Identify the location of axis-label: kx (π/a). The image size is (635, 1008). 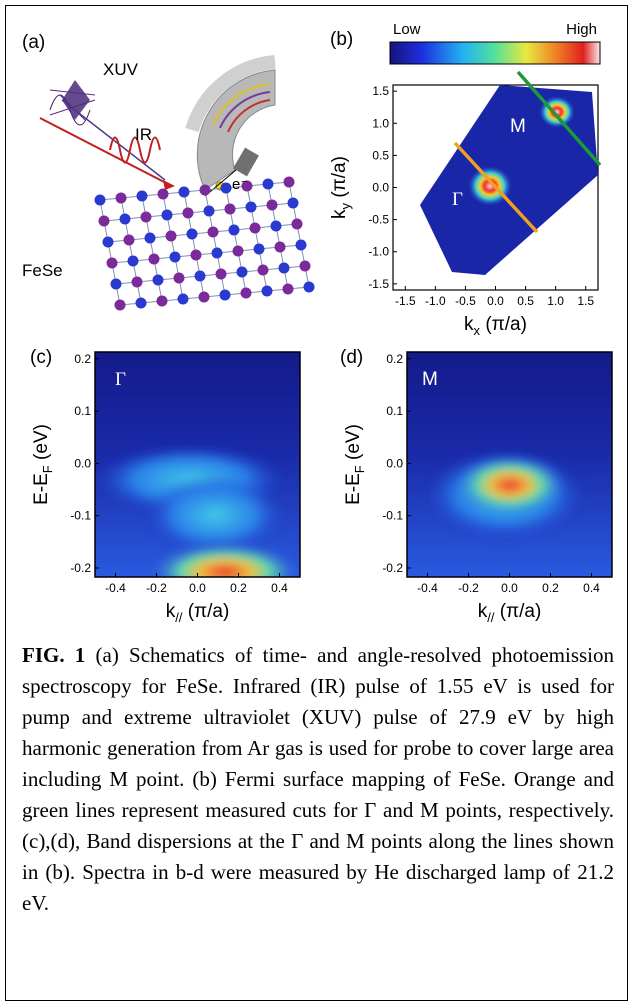
(495, 326).